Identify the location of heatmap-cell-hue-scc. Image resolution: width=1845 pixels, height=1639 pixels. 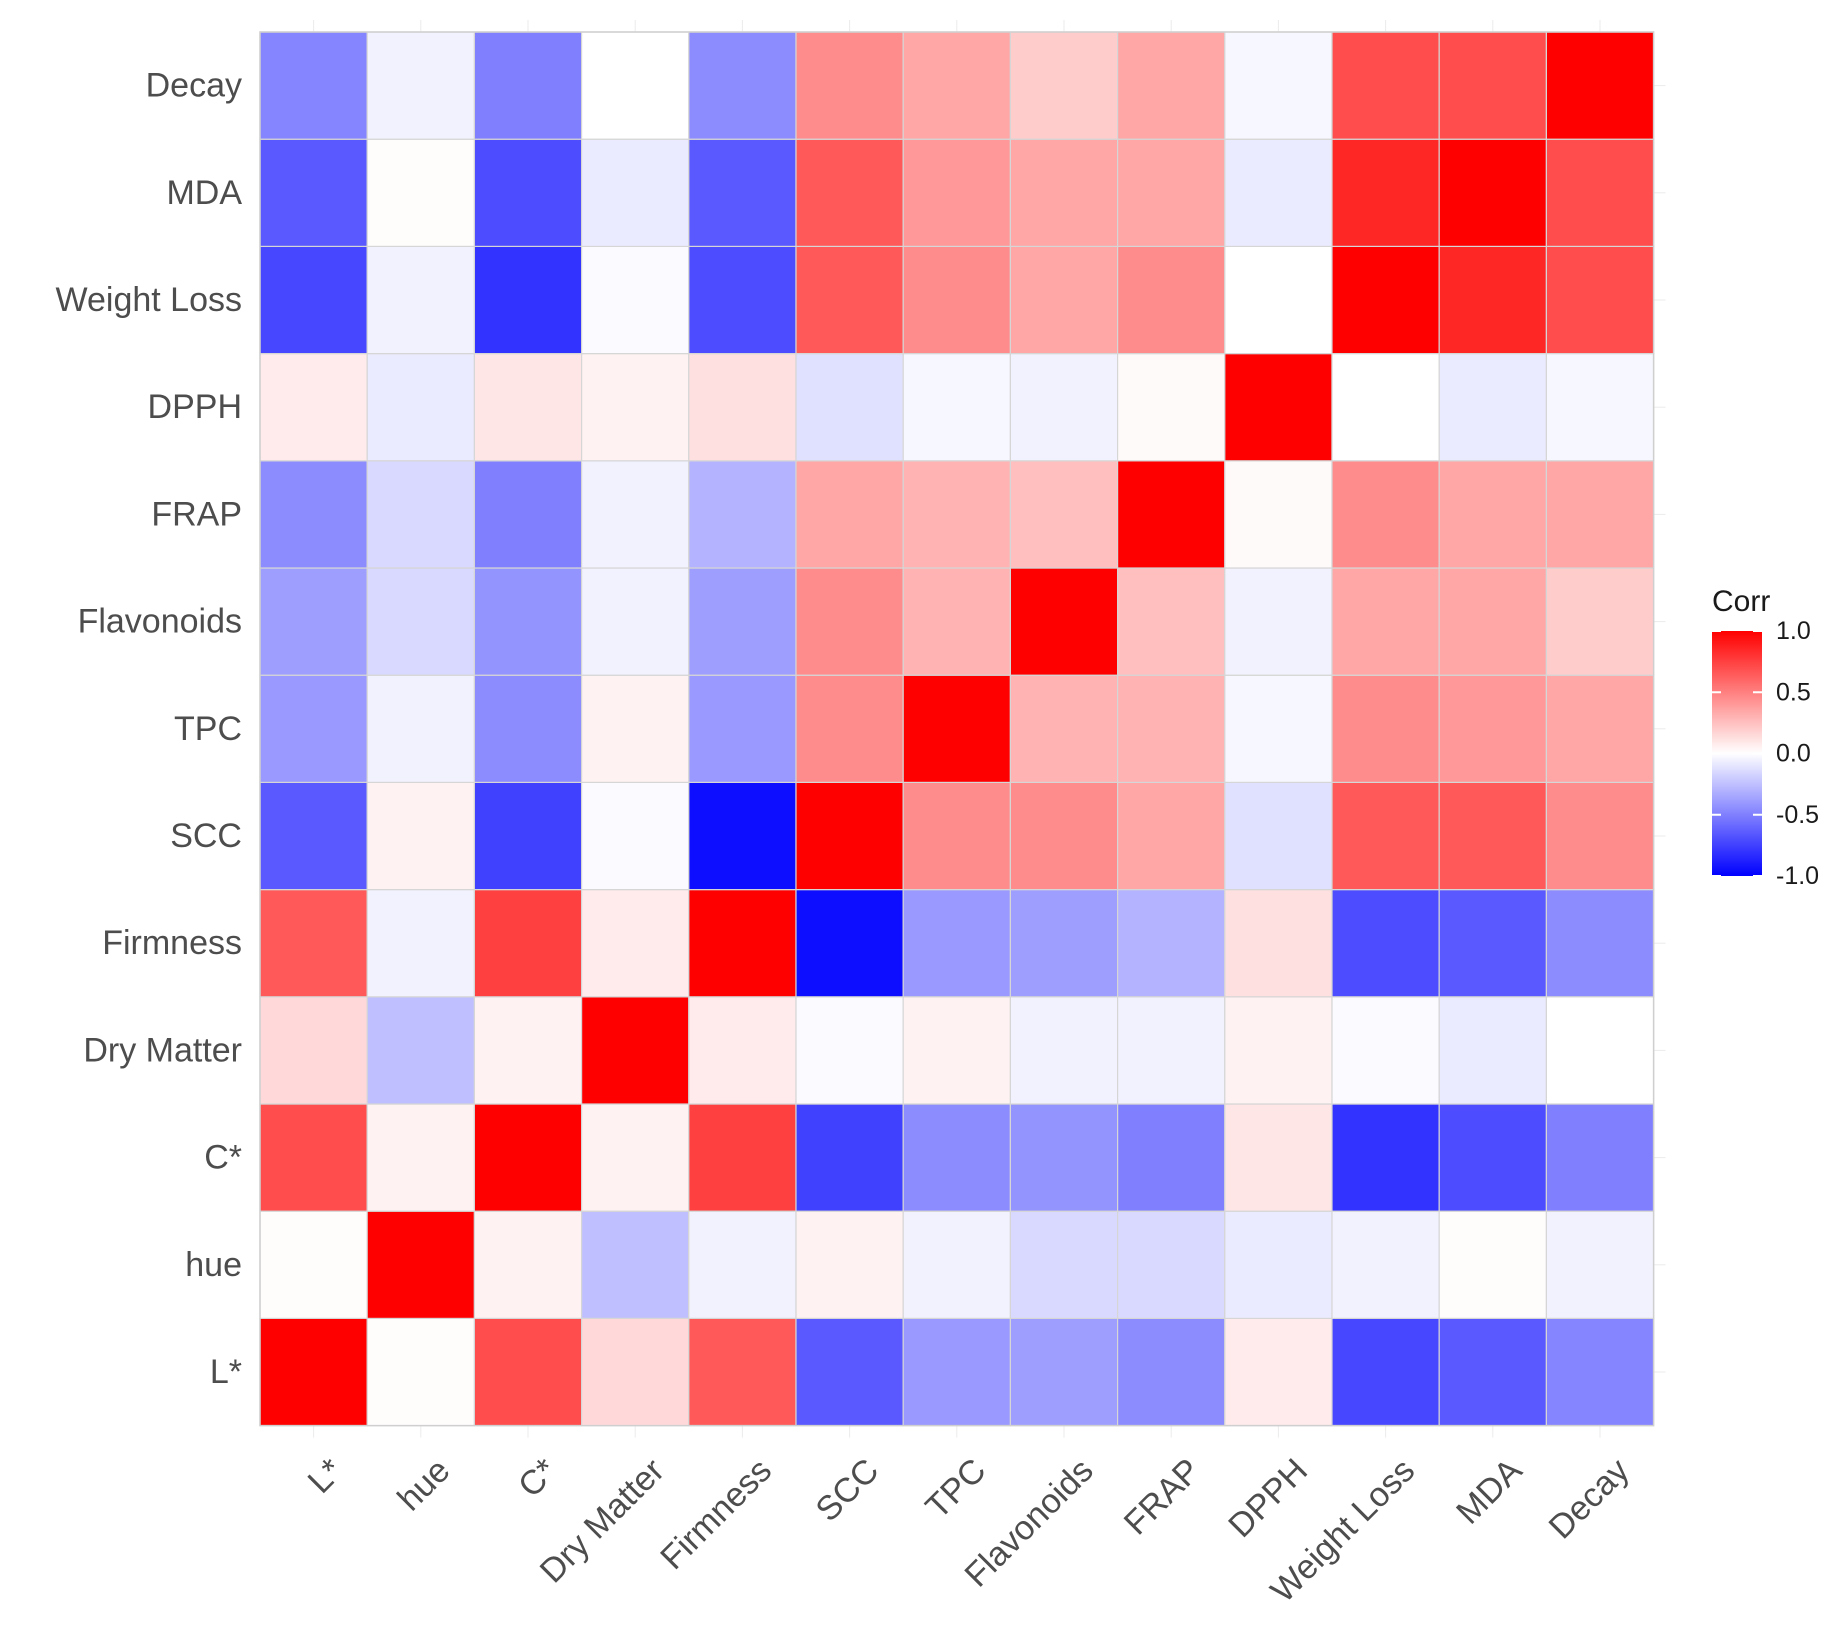
(849, 1264).